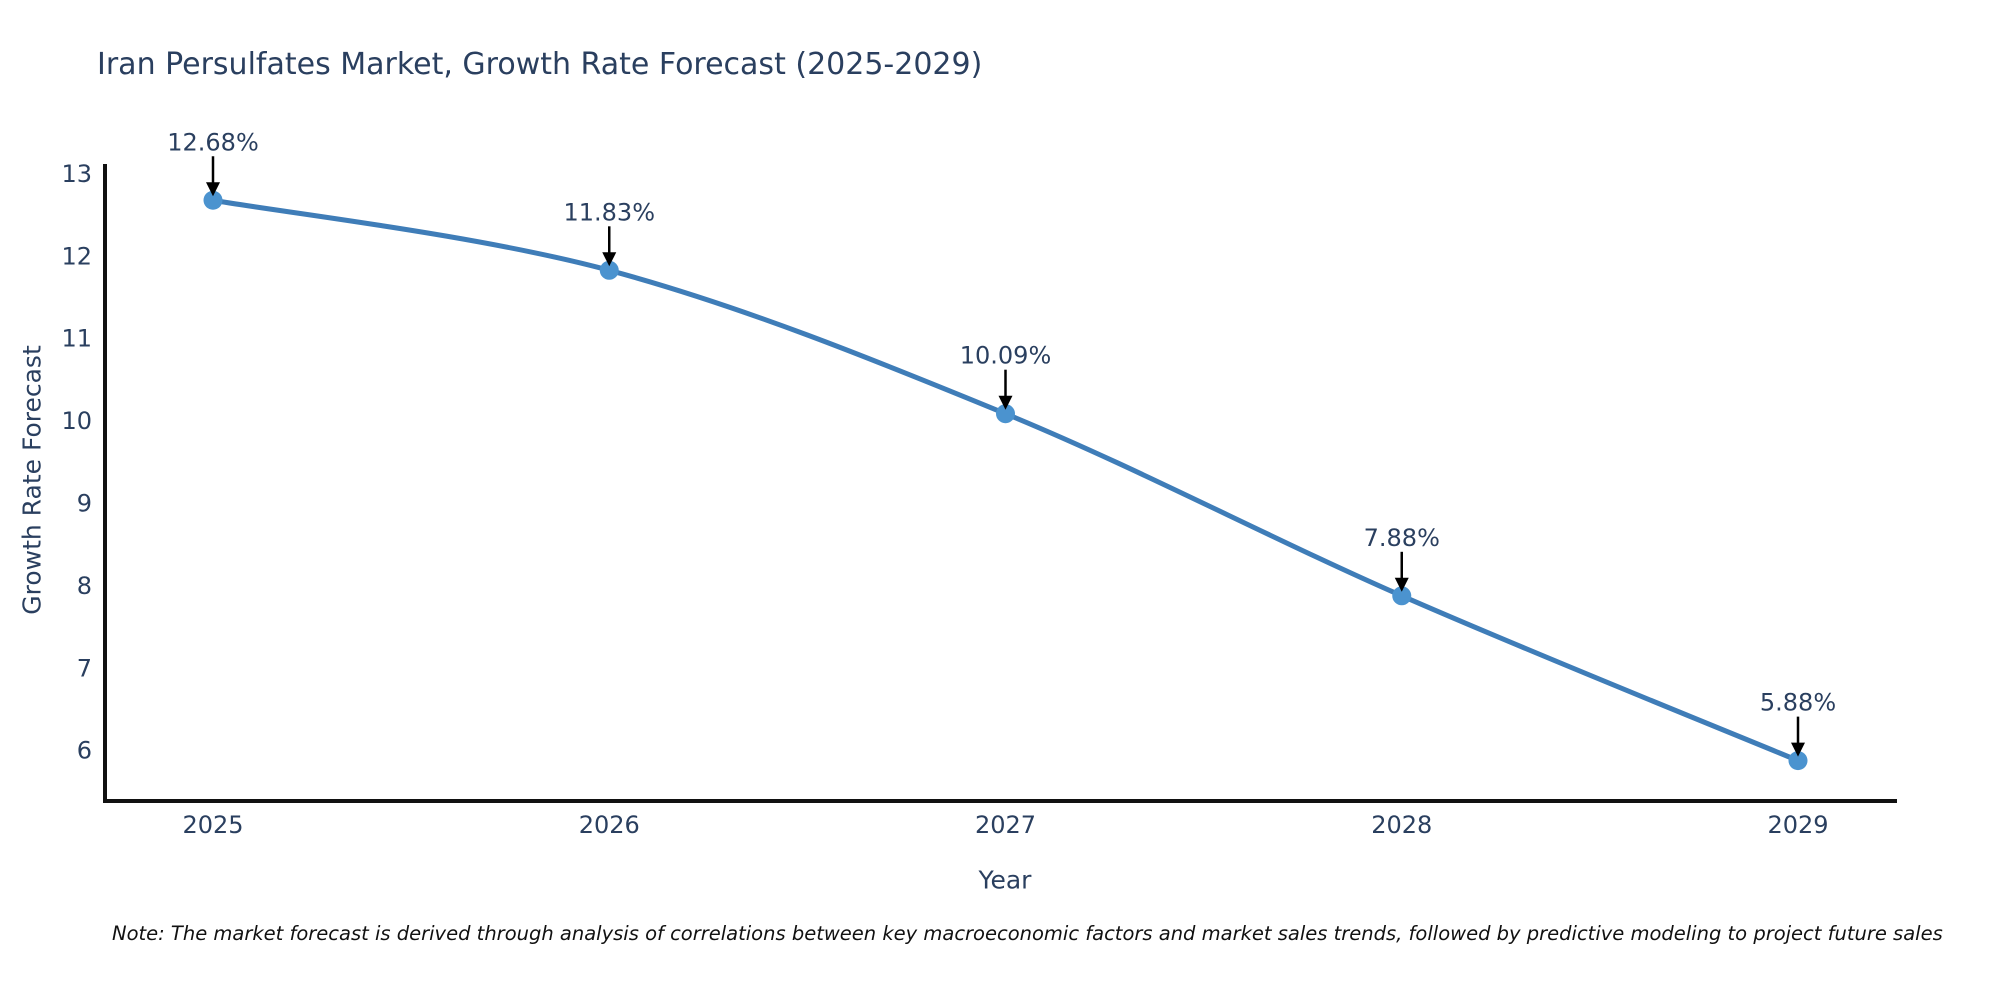 The width and height of the screenshot is (2000, 1000). I want to click on x-tick-label: 2029, so click(1797, 825).